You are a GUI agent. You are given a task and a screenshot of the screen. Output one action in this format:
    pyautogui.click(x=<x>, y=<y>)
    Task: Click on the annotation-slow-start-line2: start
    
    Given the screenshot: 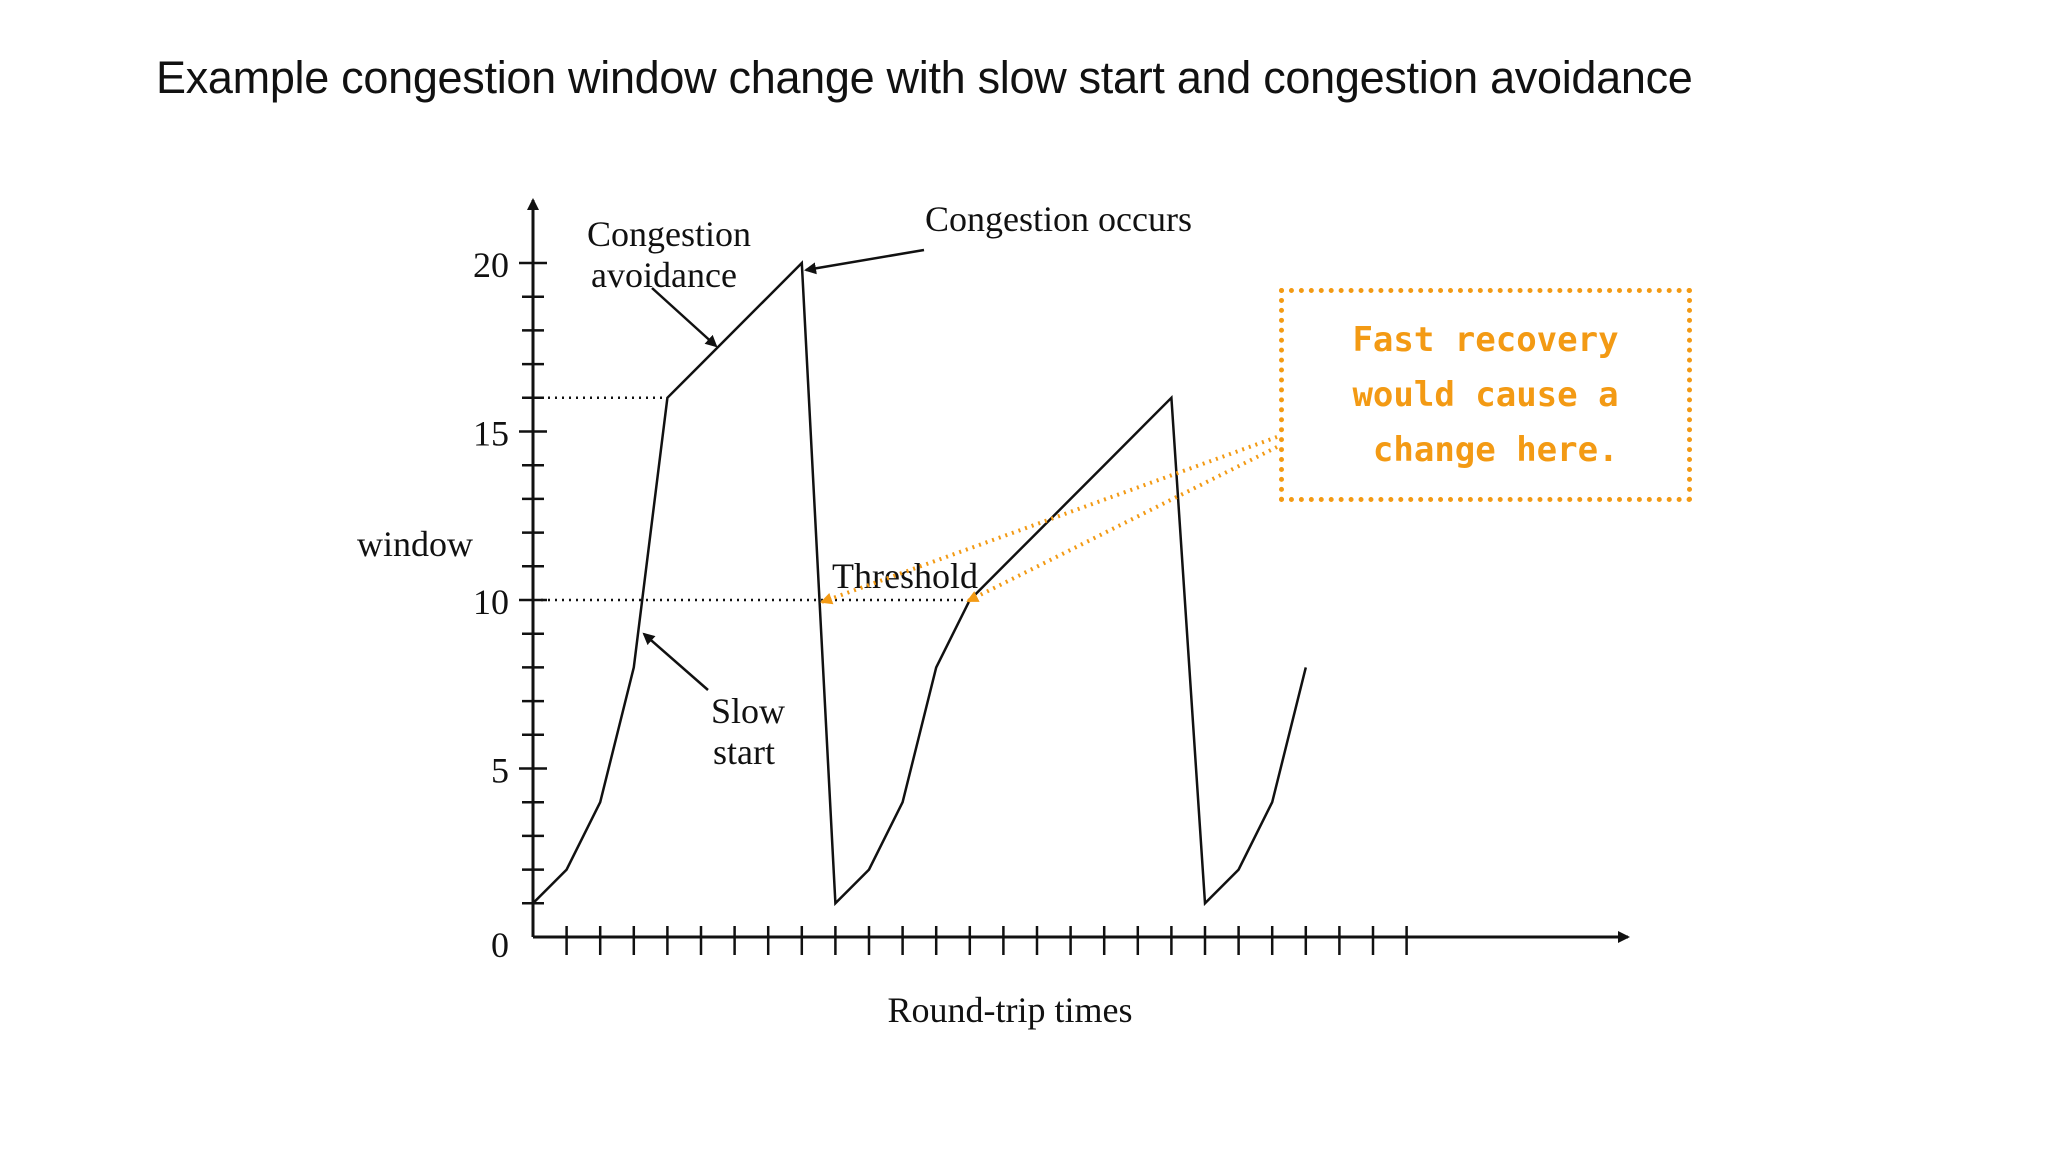 What is the action you would take?
    pyautogui.click(x=744, y=752)
    